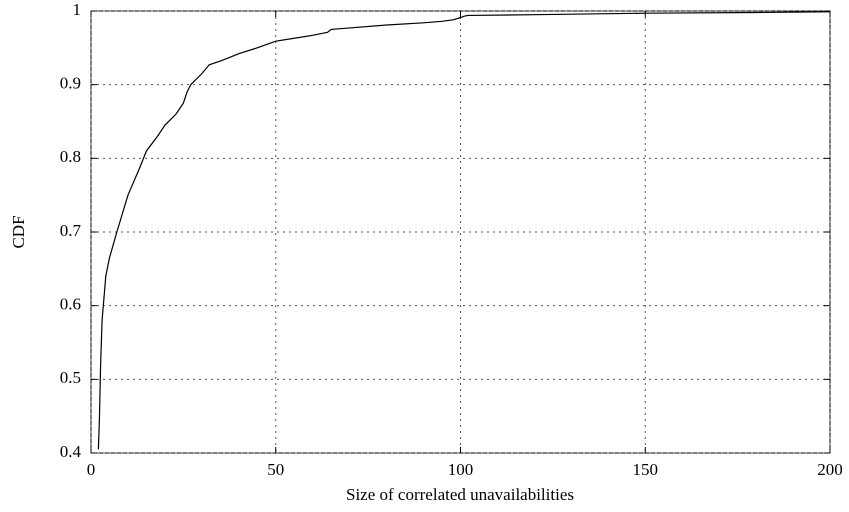 This screenshot has height=512, width=849. I want to click on y-axis-label: CDF, so click(18, 231).